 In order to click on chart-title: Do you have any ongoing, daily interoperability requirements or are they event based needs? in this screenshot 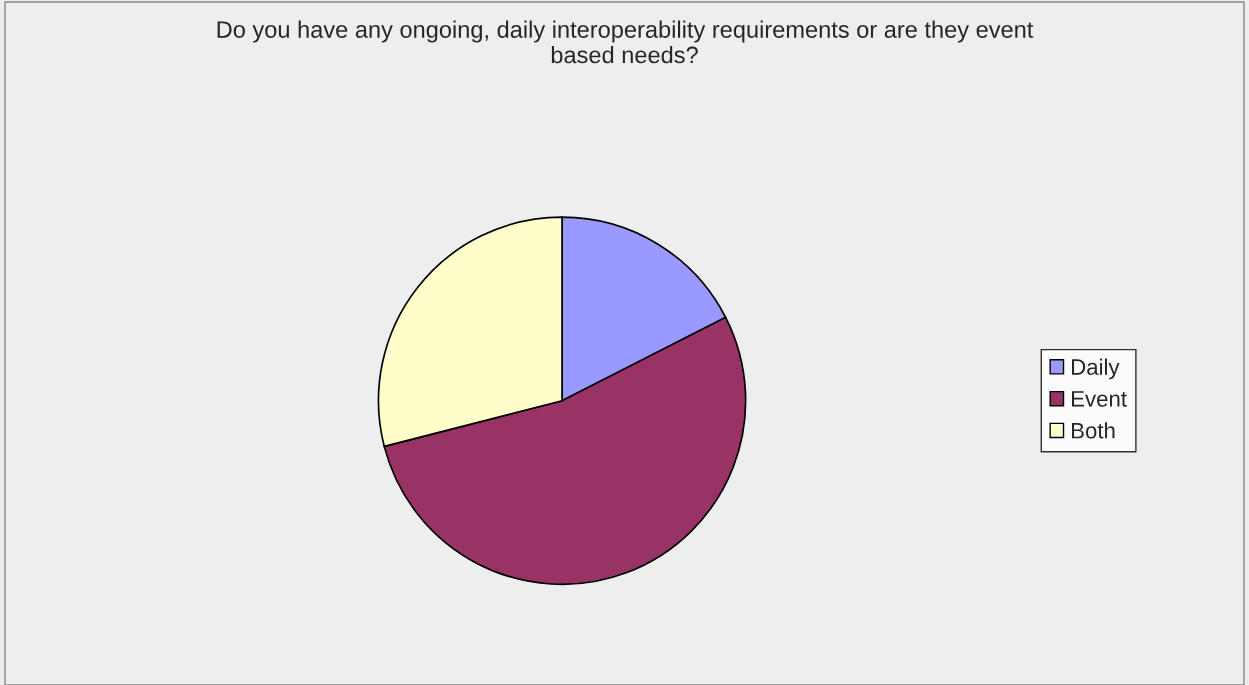, I will do `click(625, 42)`.